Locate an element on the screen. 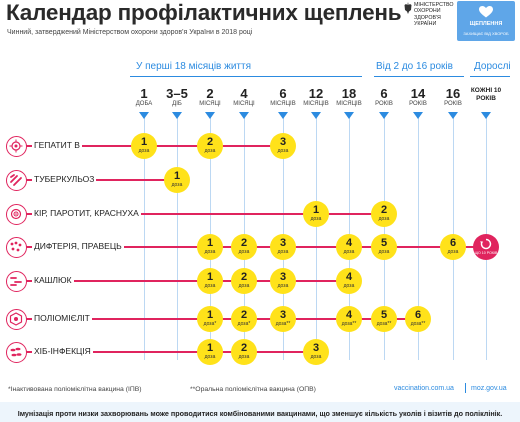 The image size is (520, 422). vaccination-logo-subtitle: ЗАХИЩАЄ ВІД ХВОРОБ is located at coordinates (486, 33).